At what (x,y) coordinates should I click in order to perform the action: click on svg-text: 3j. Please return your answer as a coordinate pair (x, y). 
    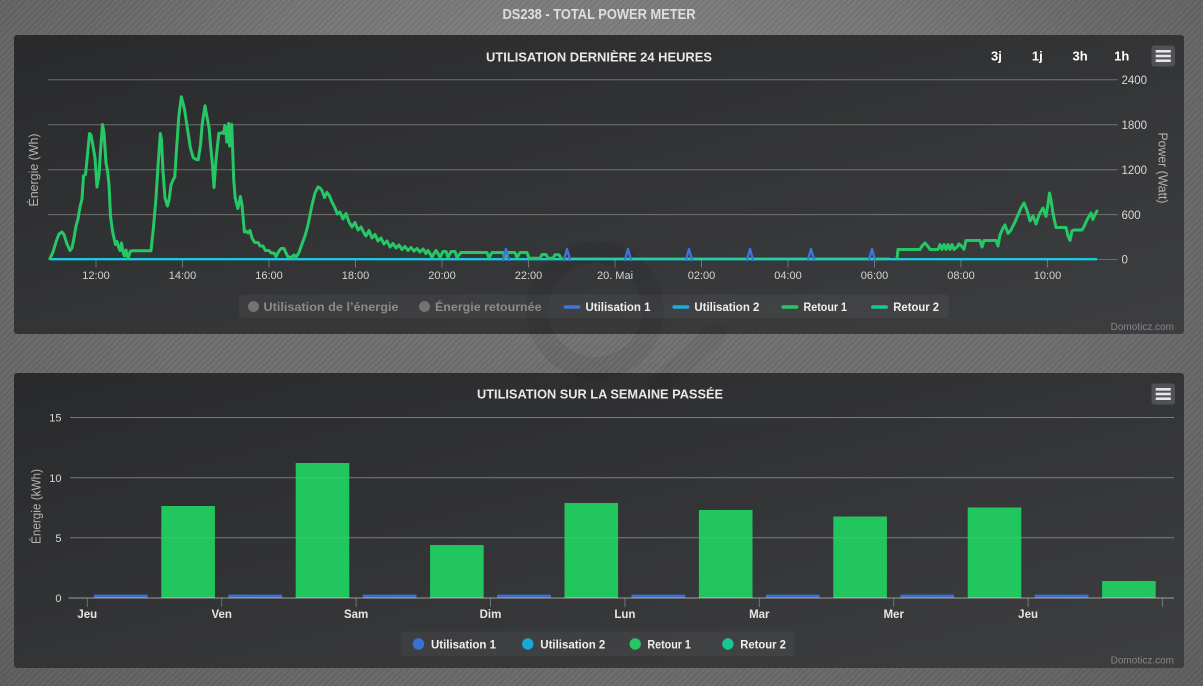
    Looking at the image, I should click on (996, 56).